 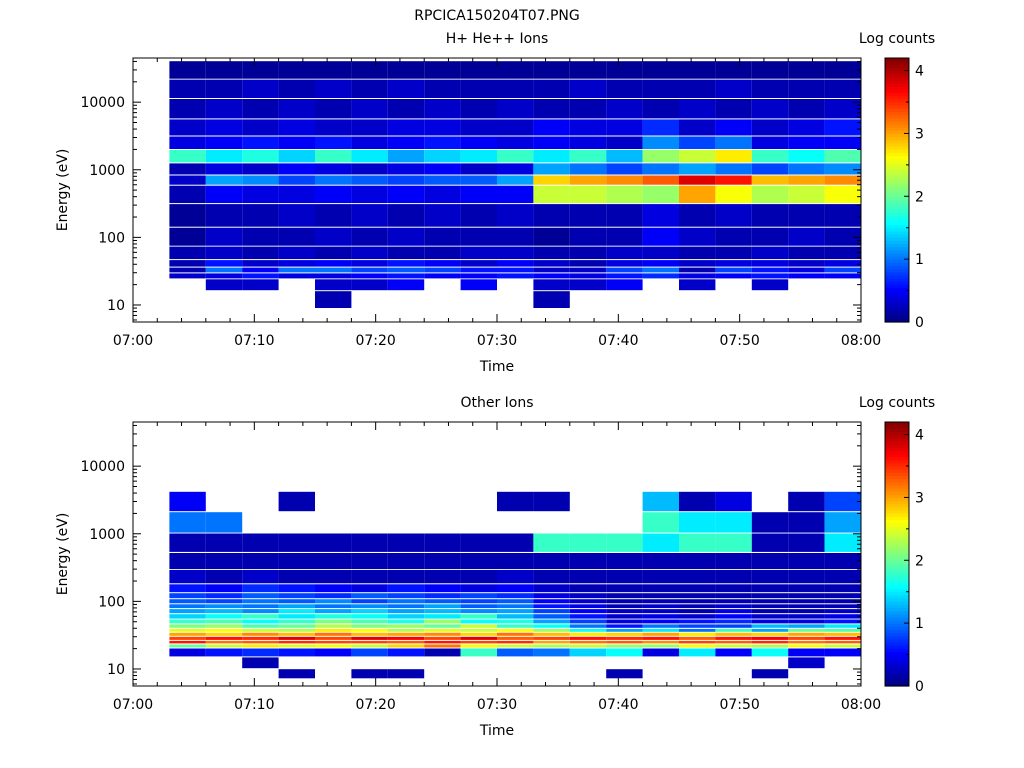 What do you see at coordinates (111, 602) in the screenshot?
I see `y-tick-label: 100` at bounding box center [111, 602].